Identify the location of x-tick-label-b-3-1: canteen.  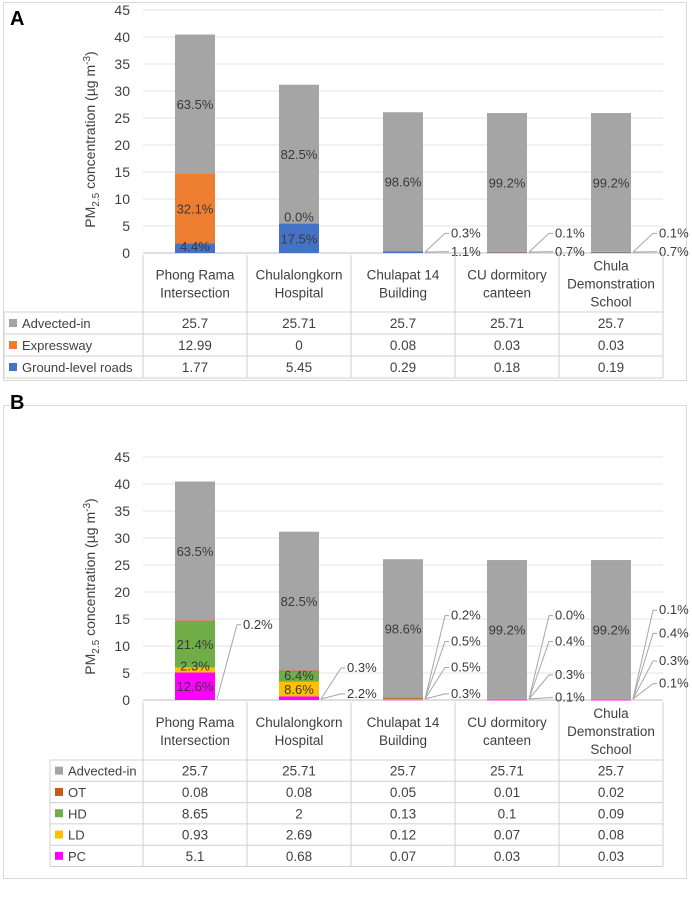
(507, 740).